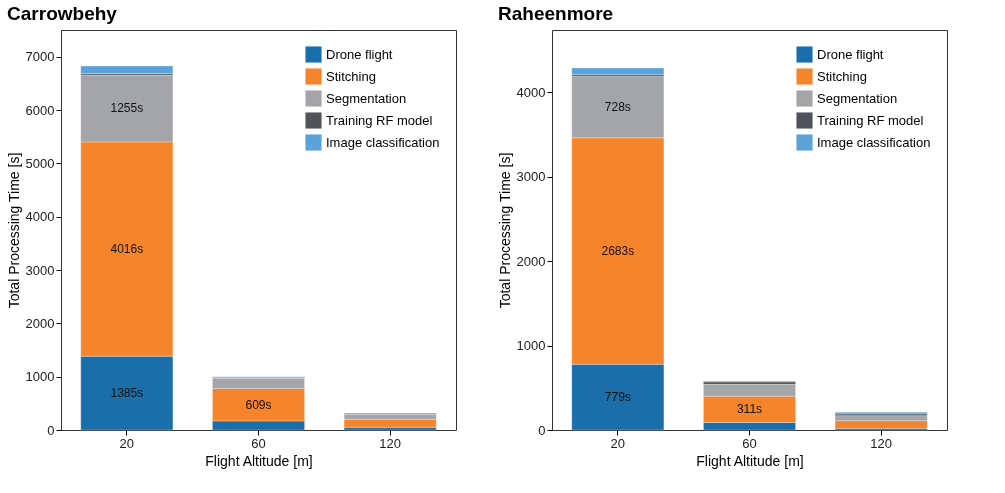 This screenshot has width=1005, height=493. I want to click on data-label: 609s, so click(258, 404).